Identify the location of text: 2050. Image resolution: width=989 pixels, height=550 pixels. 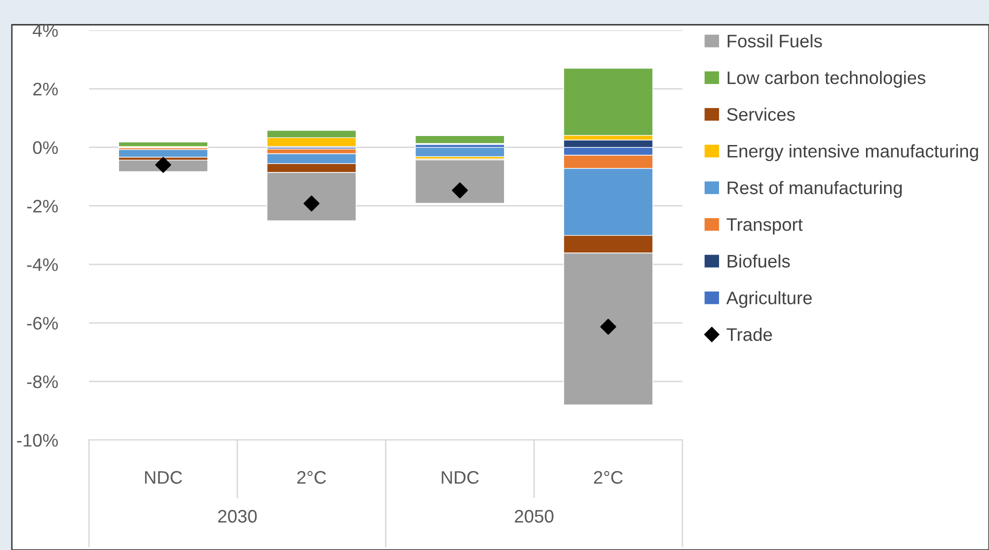
(534, 516).